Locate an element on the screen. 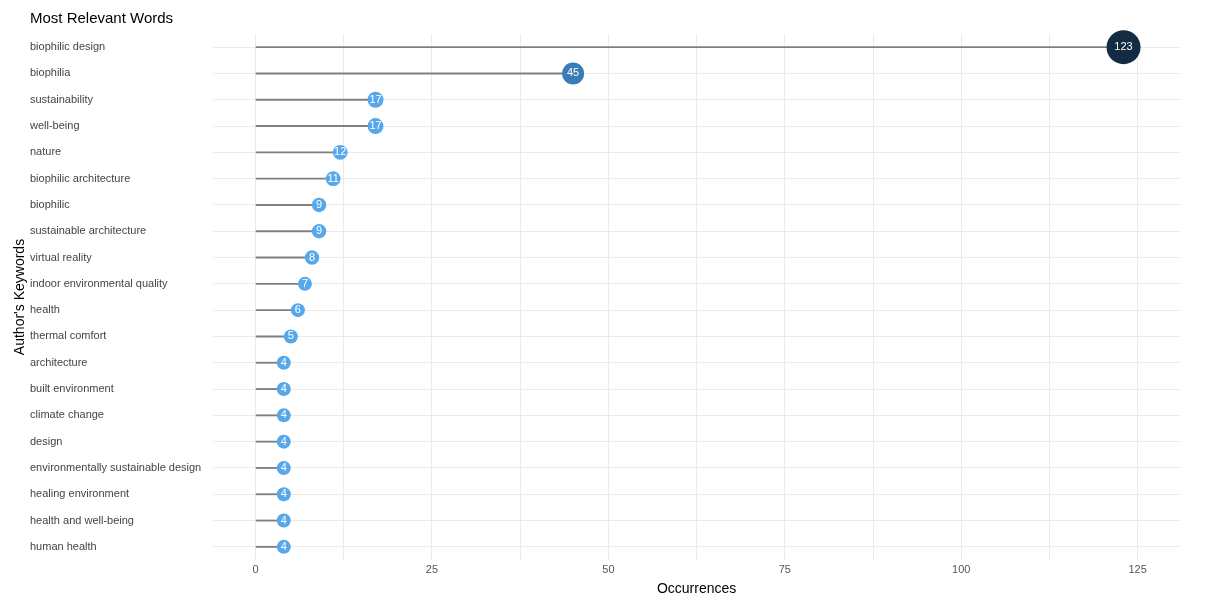 Image resolution: width=1205 pixels, height=608 pixels. x-tick-label: 75 is located at coordinates (784, 568).